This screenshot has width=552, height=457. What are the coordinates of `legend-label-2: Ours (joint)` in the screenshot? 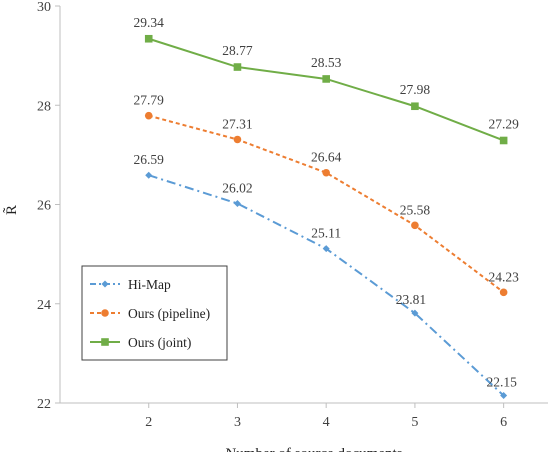 It's located at (159, 342).